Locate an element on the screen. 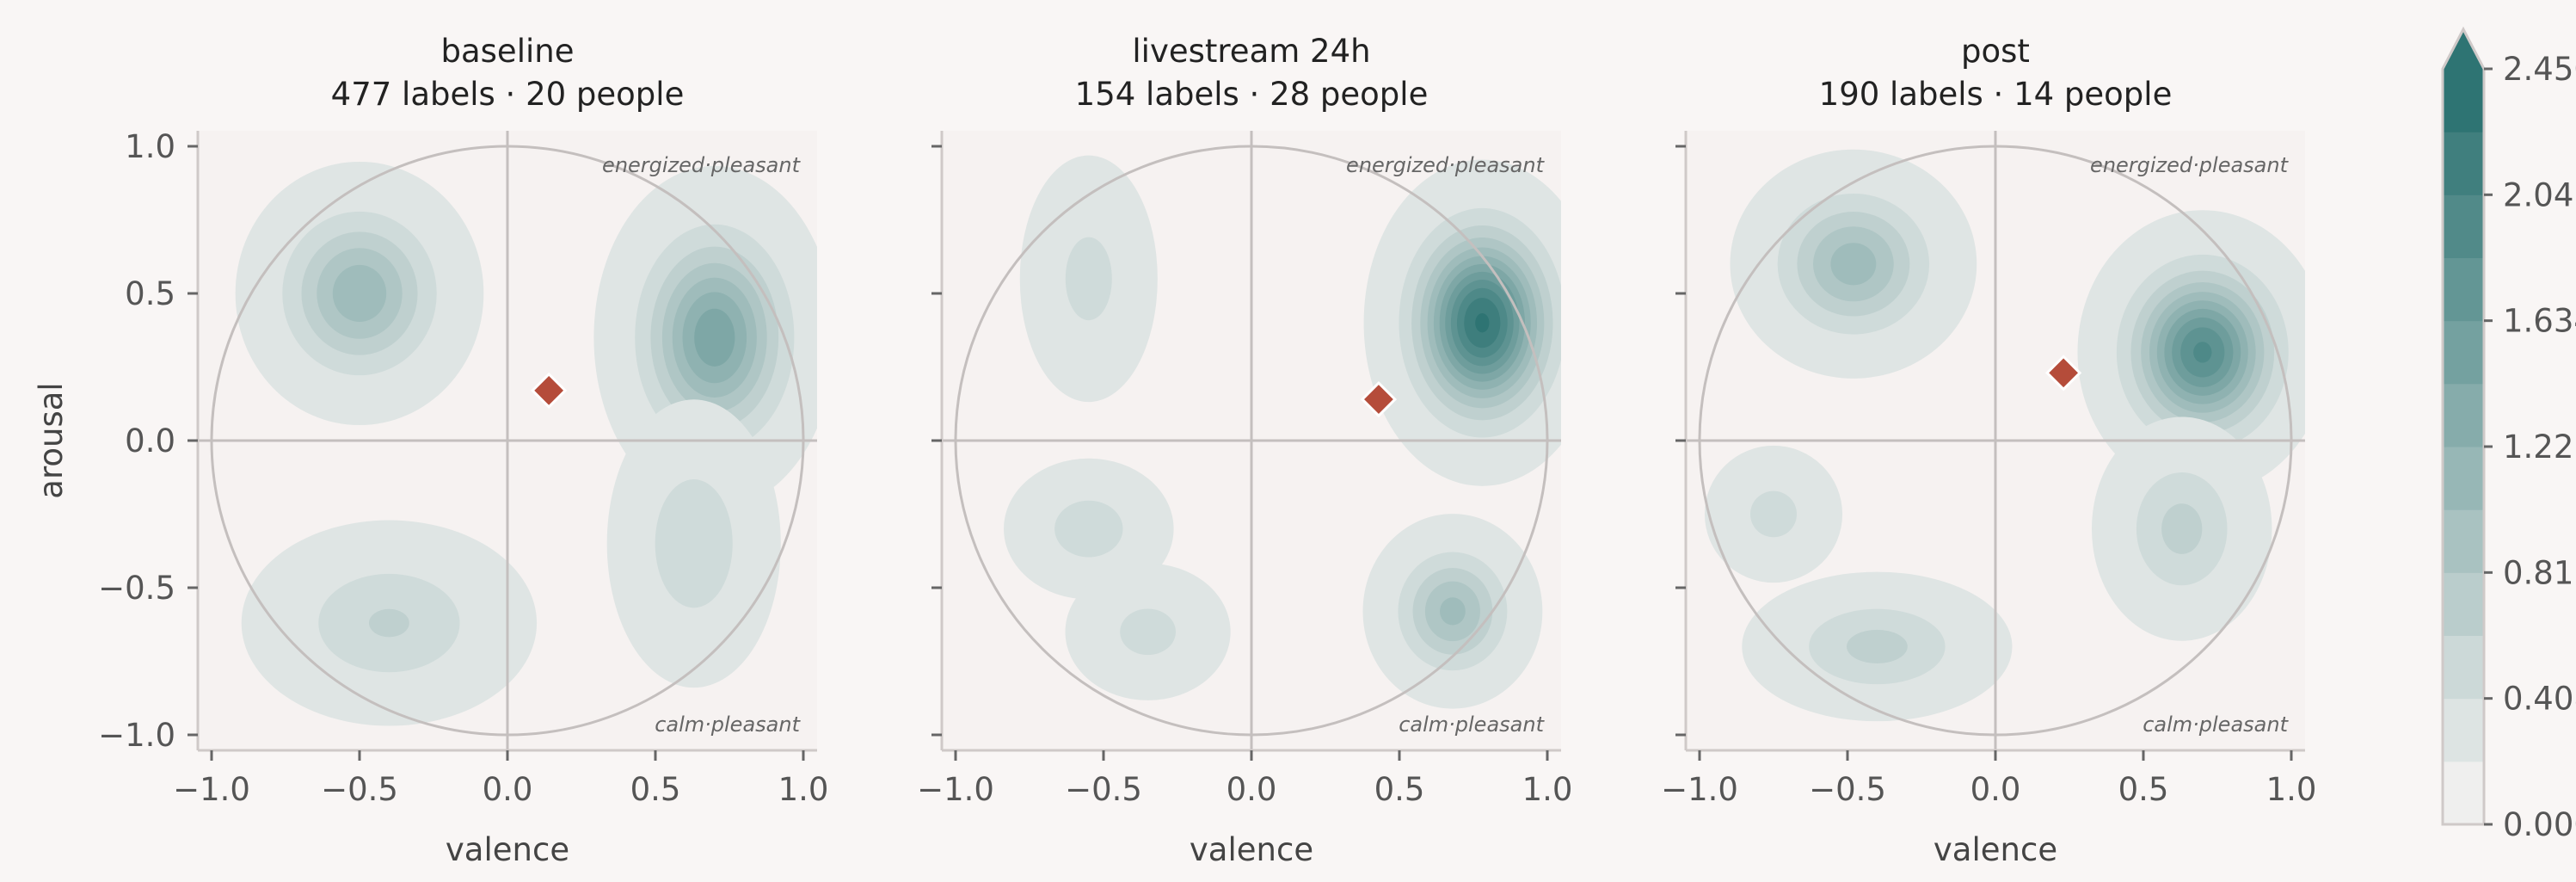 The height and width of the screenshot is (882, 2576). colorbar-outline is located at coordinates (2463, 426).